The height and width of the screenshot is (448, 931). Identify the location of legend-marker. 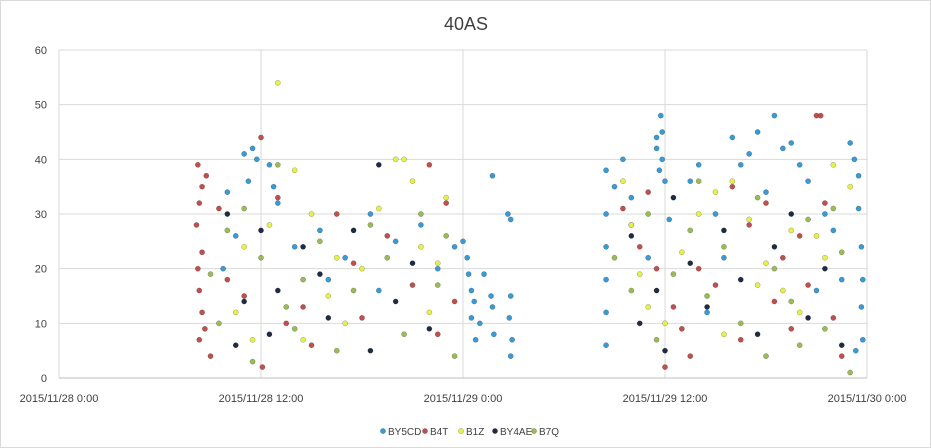
(383, 431).